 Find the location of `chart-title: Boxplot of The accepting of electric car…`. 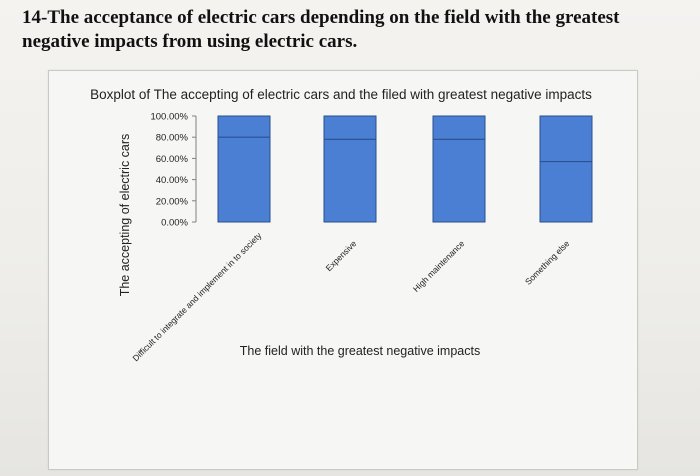

chart-title: Boxplot of The accepting of electric car… is located at coordinates (341, 94).